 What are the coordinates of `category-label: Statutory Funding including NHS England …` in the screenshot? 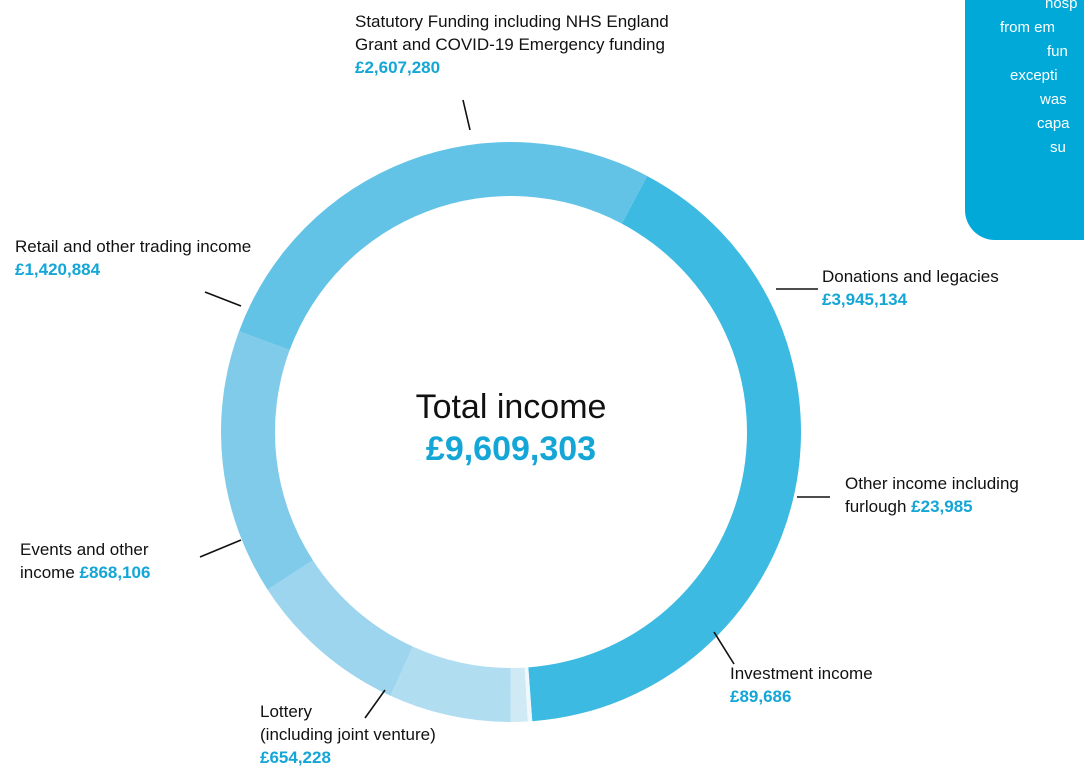 It's located at (512, 33).